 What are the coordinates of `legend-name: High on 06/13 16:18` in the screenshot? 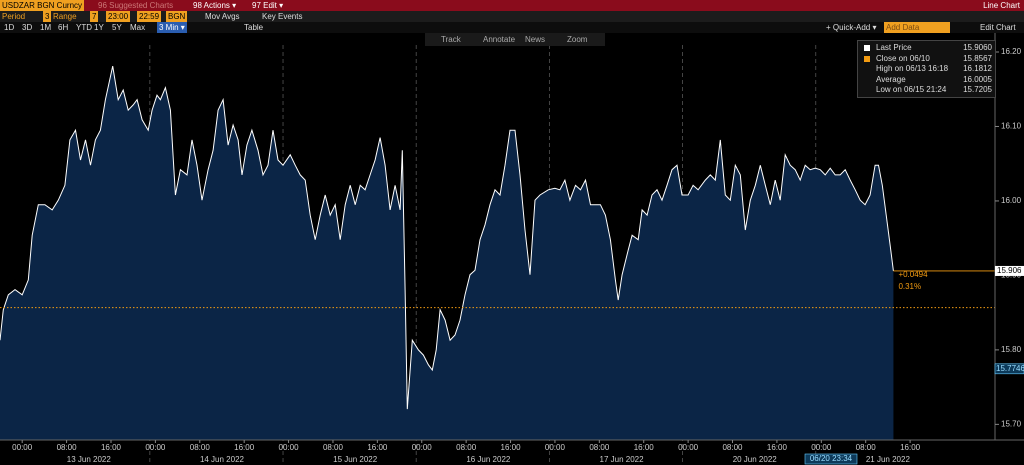 It's located at (912, 68).